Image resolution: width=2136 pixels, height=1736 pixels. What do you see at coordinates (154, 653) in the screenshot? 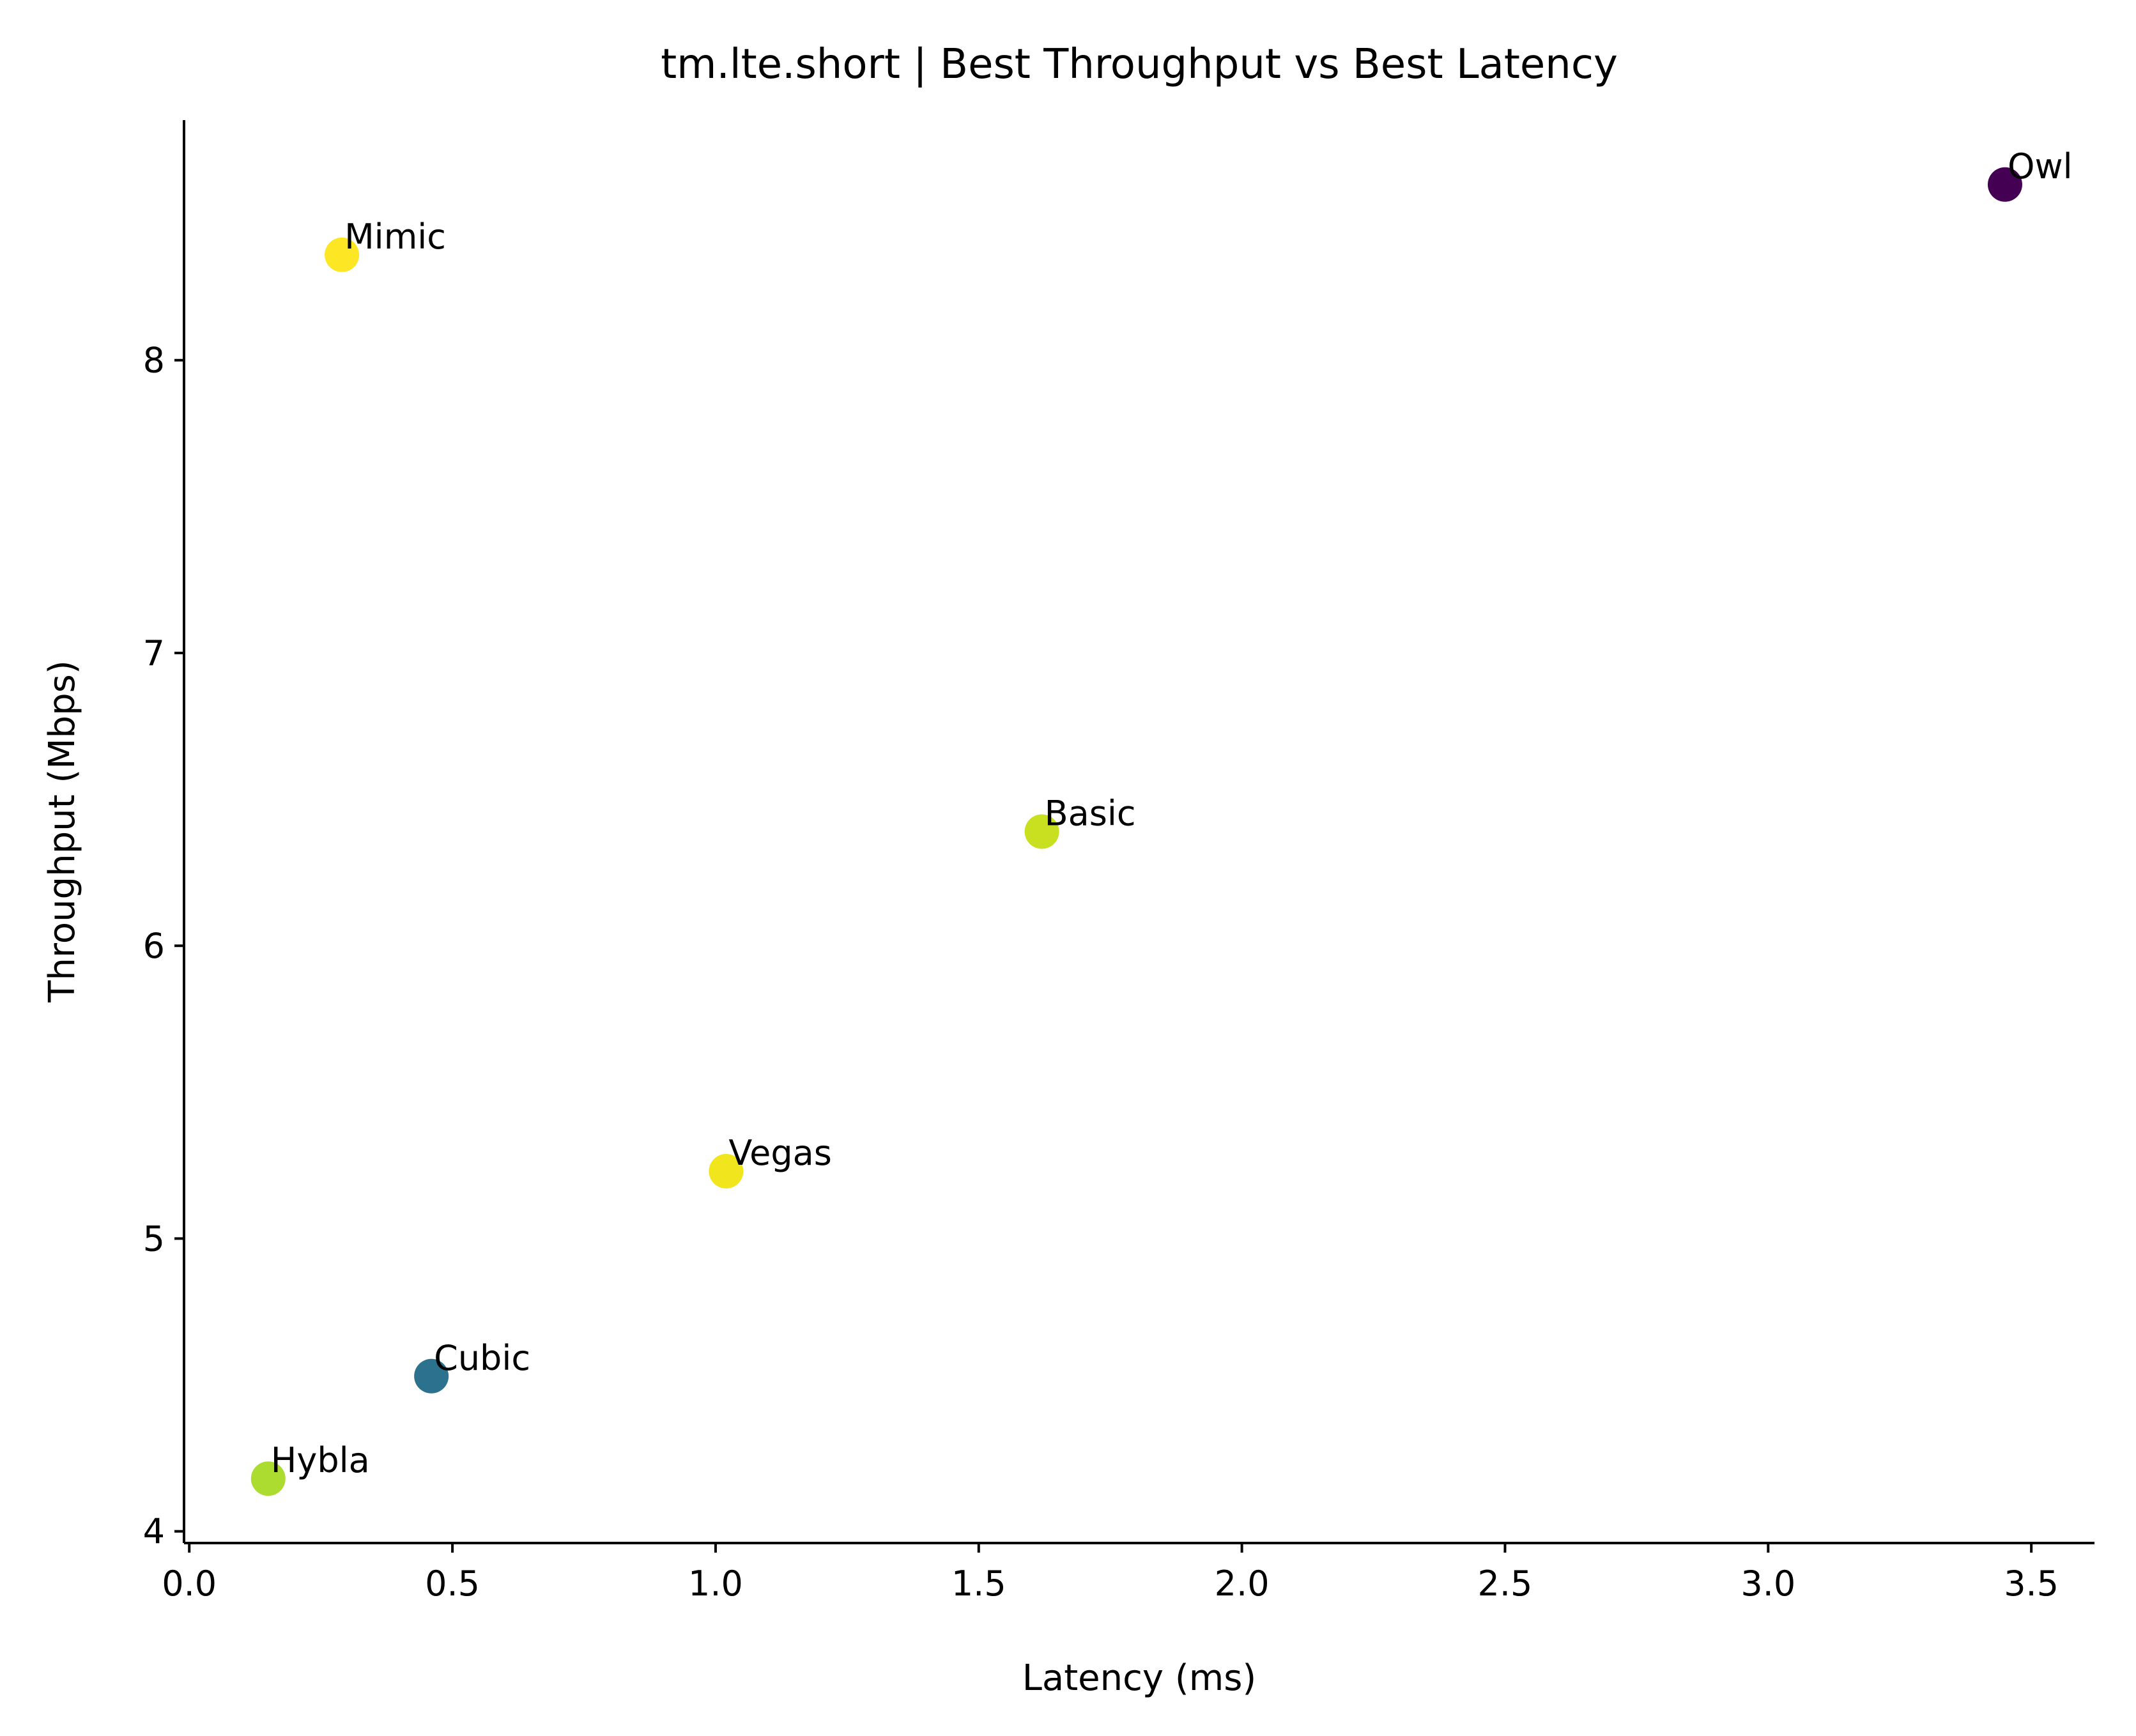
I see `y-tick-label: 7` at bounding box center [154, 653].